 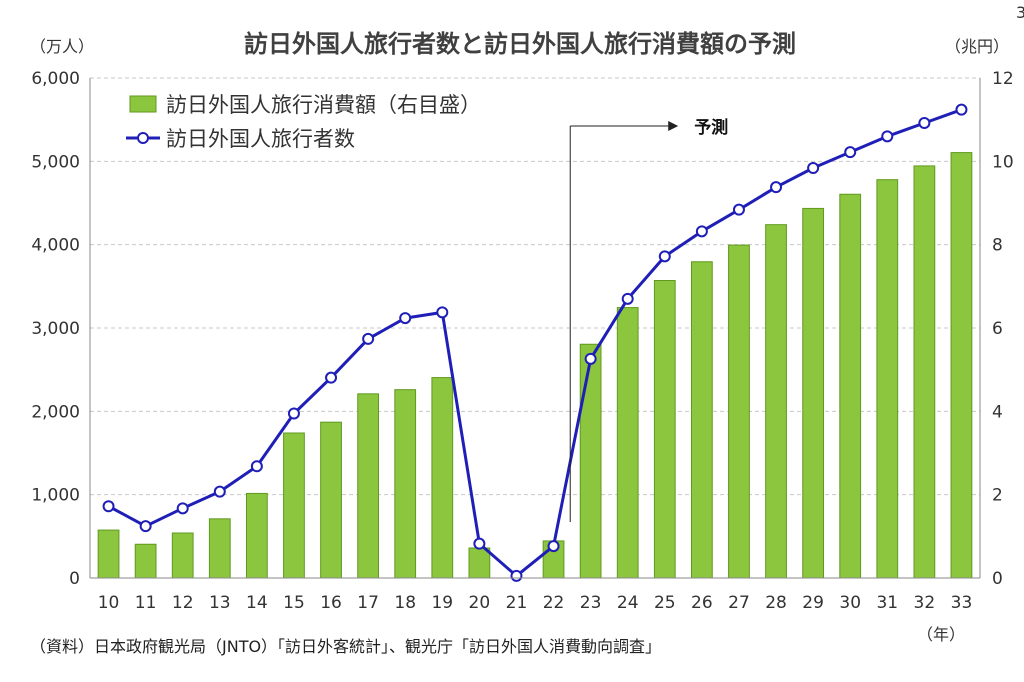 What do you see at coordinates (405, 603) in the screenshot?
I see `x-tick-label: 18` at bounding box center [405, 603].